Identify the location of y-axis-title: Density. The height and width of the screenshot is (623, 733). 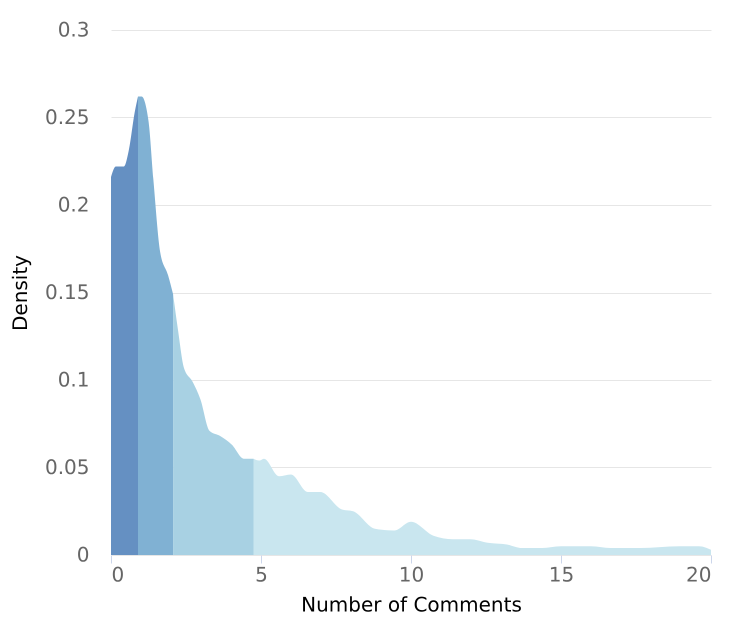
(20, 293).